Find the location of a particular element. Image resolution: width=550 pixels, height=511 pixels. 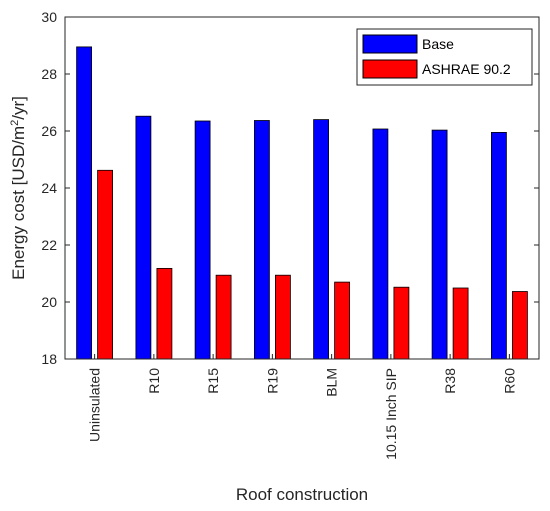

y-tick-label: 24 is located at coordinates (49, 188).